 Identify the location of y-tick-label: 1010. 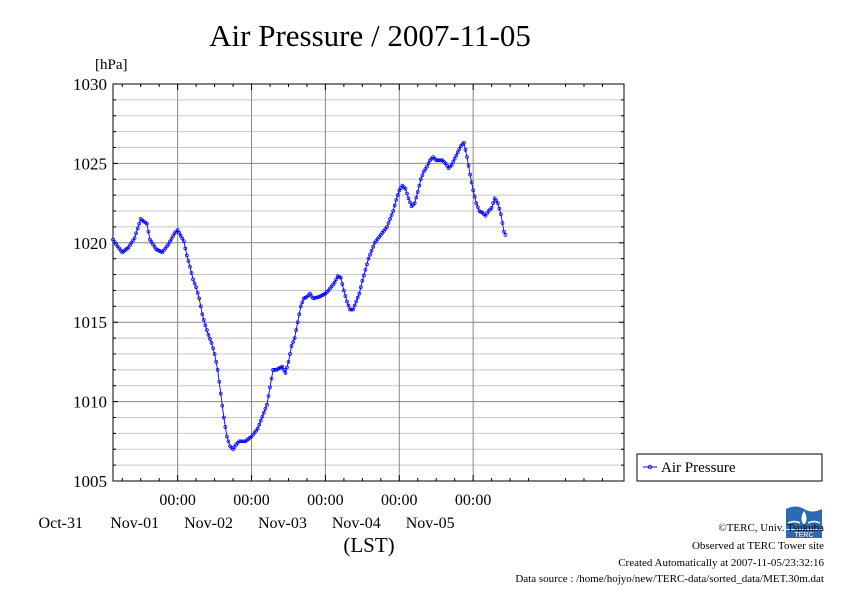
(90, 402).